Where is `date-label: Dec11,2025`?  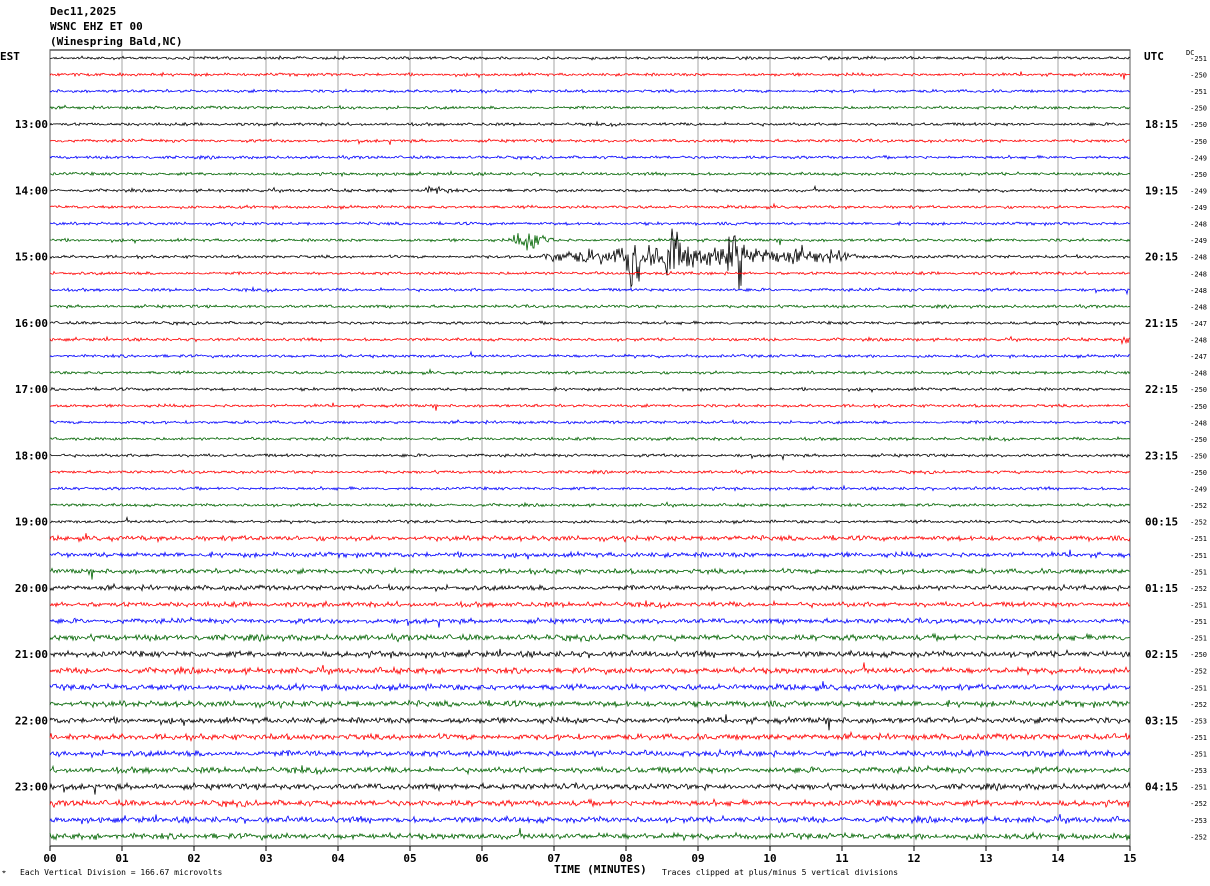
date-label: Dec11,2025 is located at coordinates (83, 11).